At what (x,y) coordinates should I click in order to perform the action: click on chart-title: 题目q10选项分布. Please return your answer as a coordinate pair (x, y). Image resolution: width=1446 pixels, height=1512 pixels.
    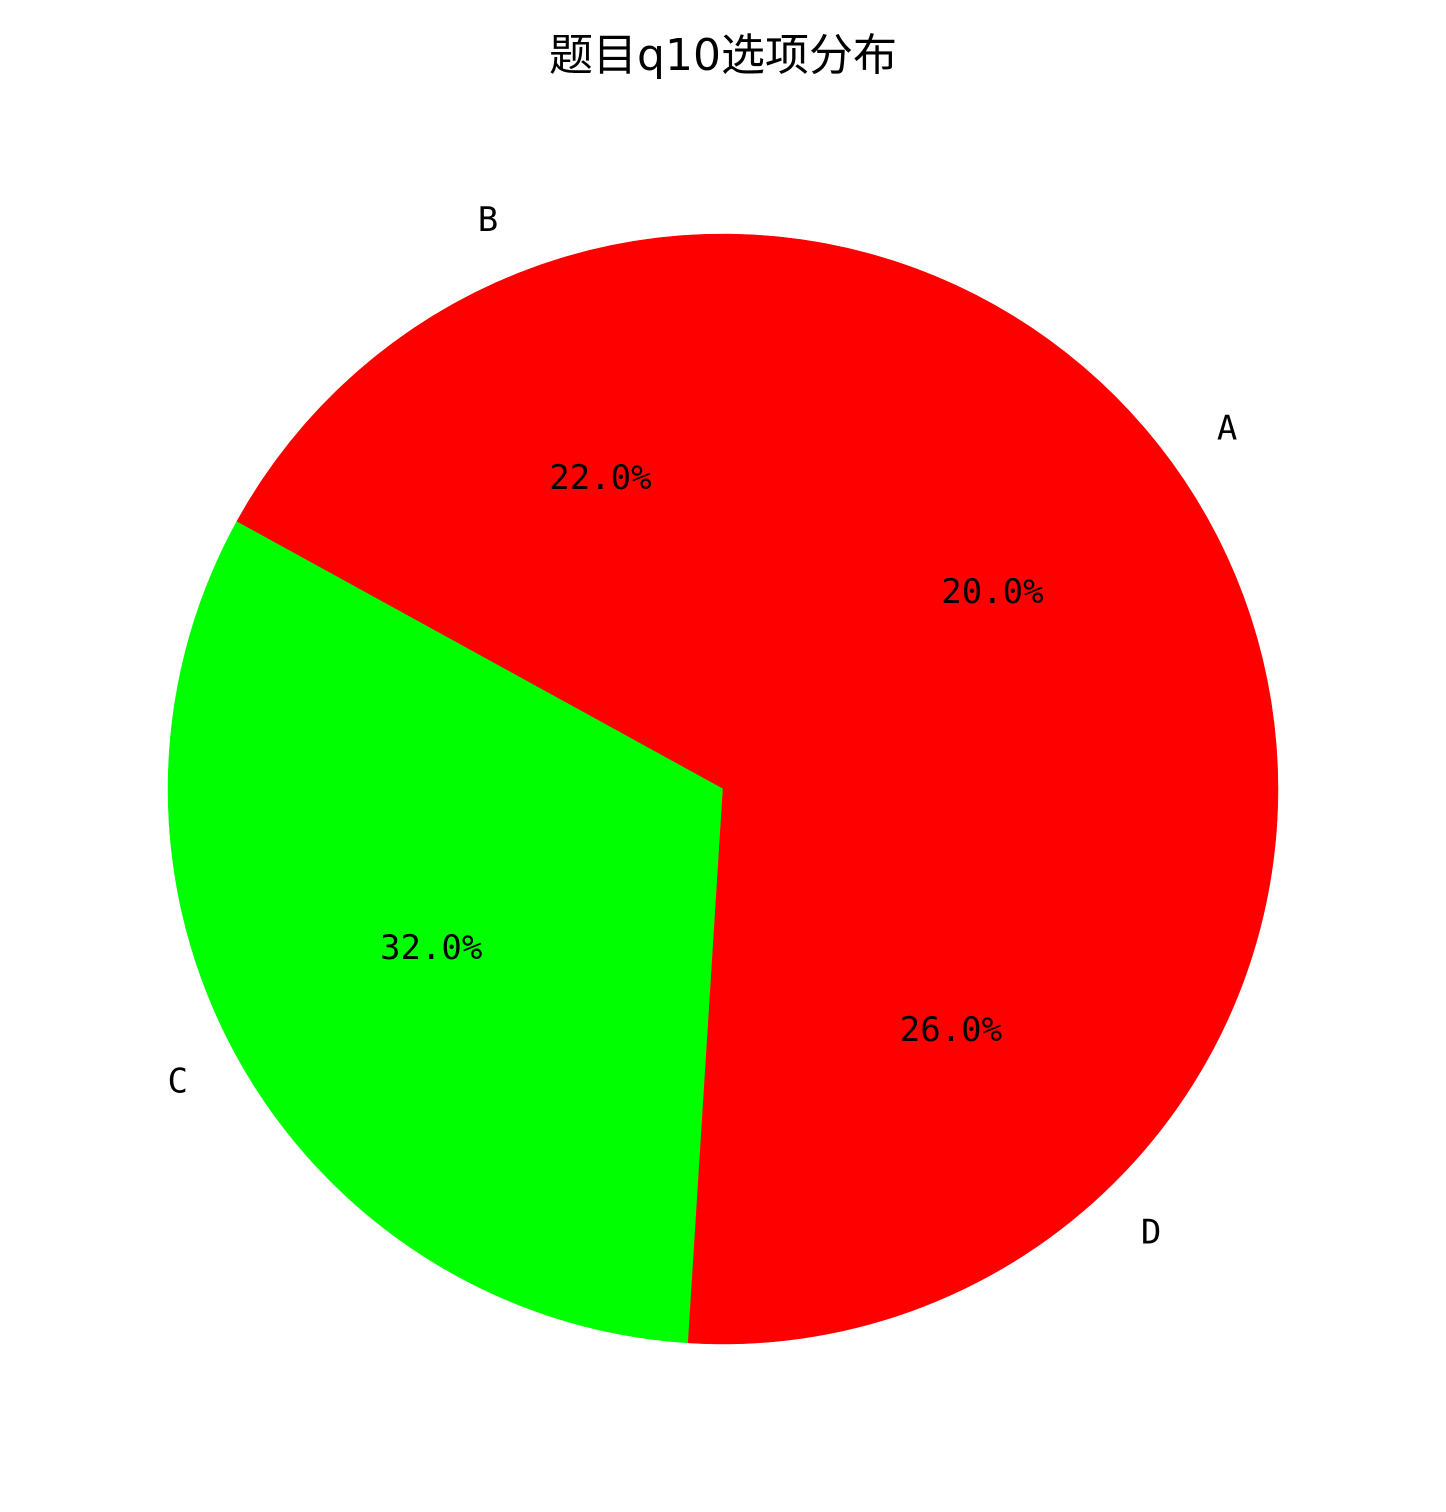
    Looking at the image, I should click on (723, 55).